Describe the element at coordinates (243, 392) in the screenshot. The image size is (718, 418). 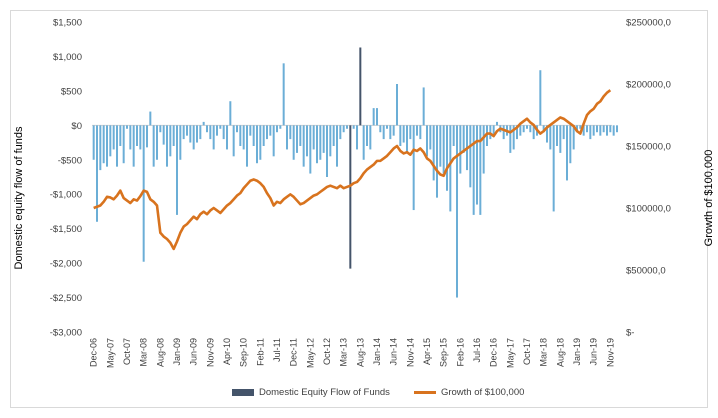
I see `legend-swatch-bar` at that location.